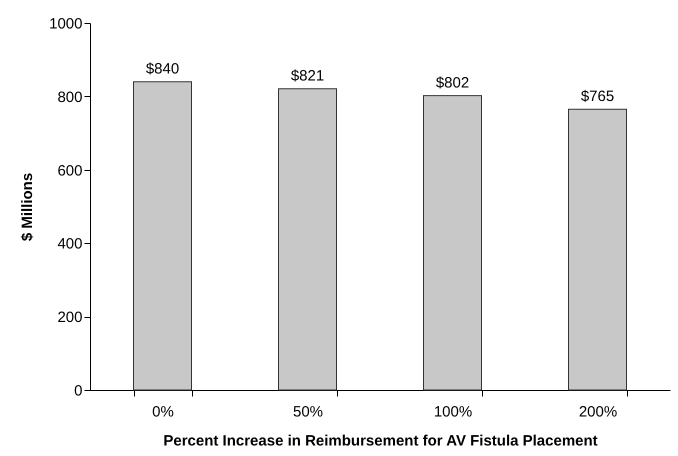 The width and height of the screenshot is (678, 456). What do you see at coordinates (163, 412) in the screenshot?
I see `x-tick-label: 0%` at bounding box center [163, 412].